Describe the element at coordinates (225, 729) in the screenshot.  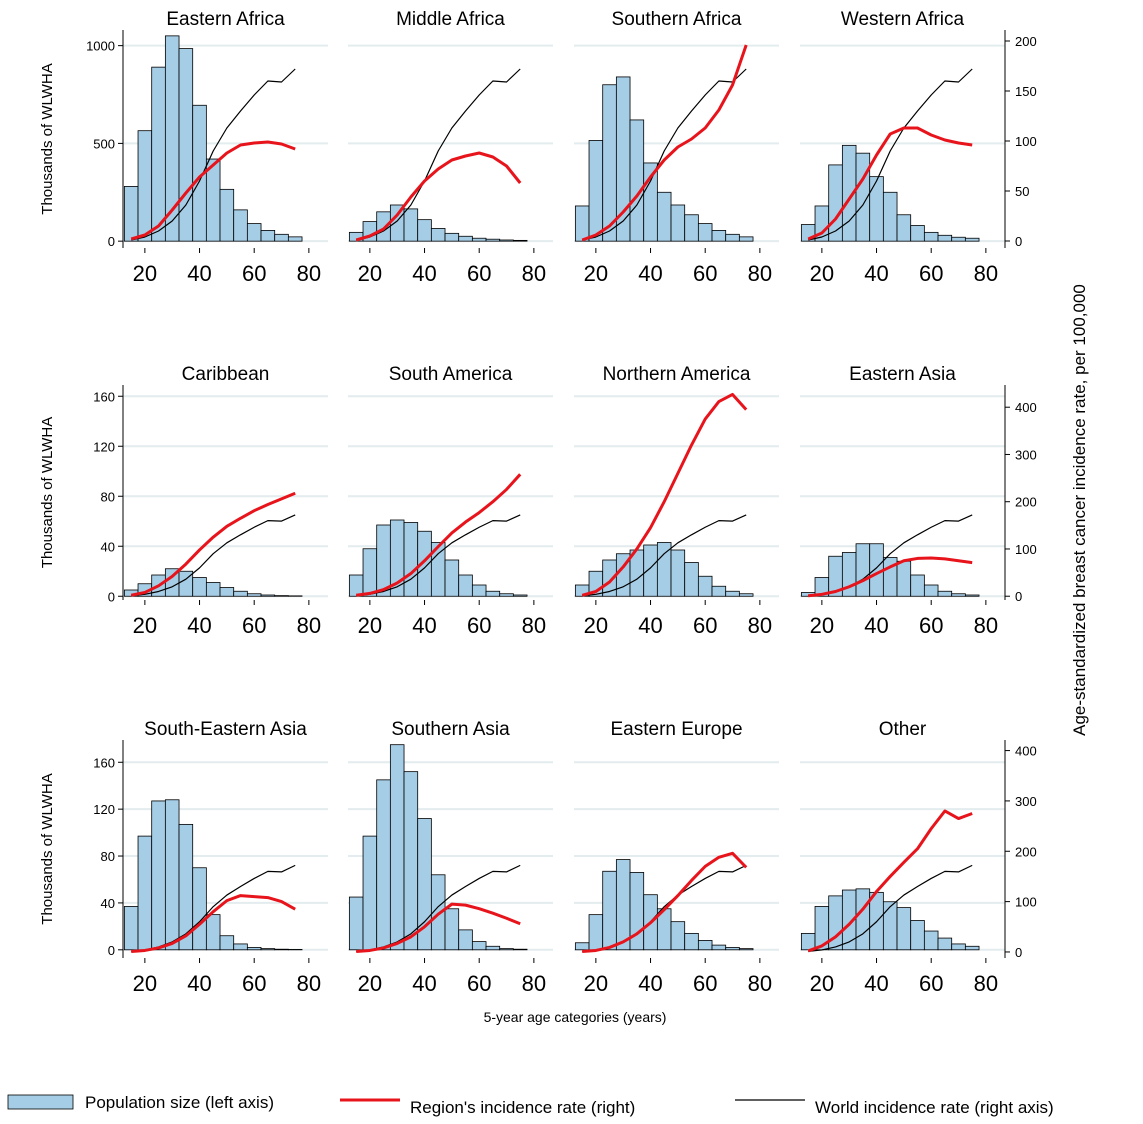
I see `panel-title: South-Eastern Asia` at that location.